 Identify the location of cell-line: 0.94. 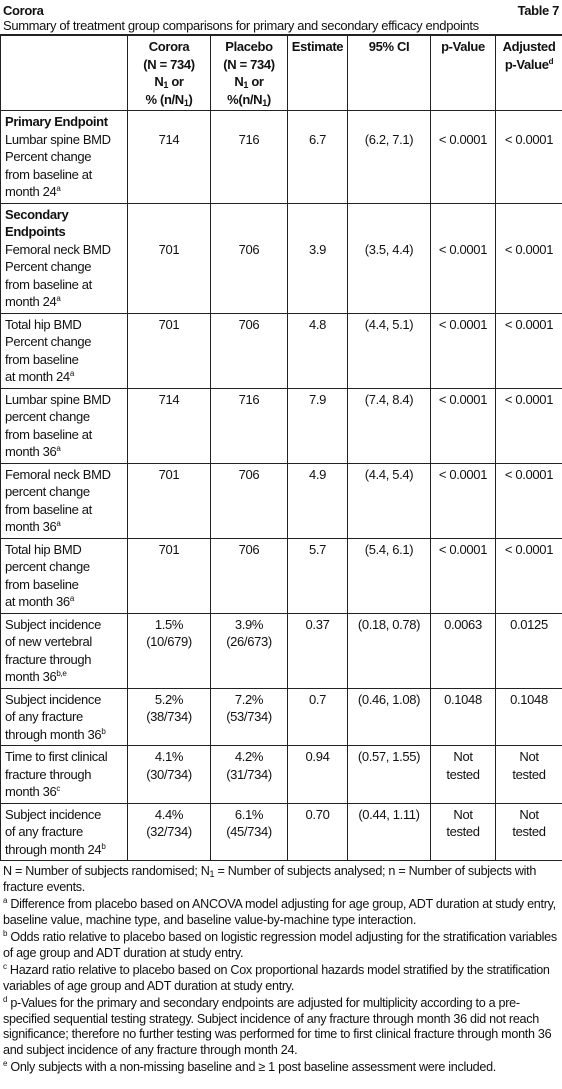
(317, 756).